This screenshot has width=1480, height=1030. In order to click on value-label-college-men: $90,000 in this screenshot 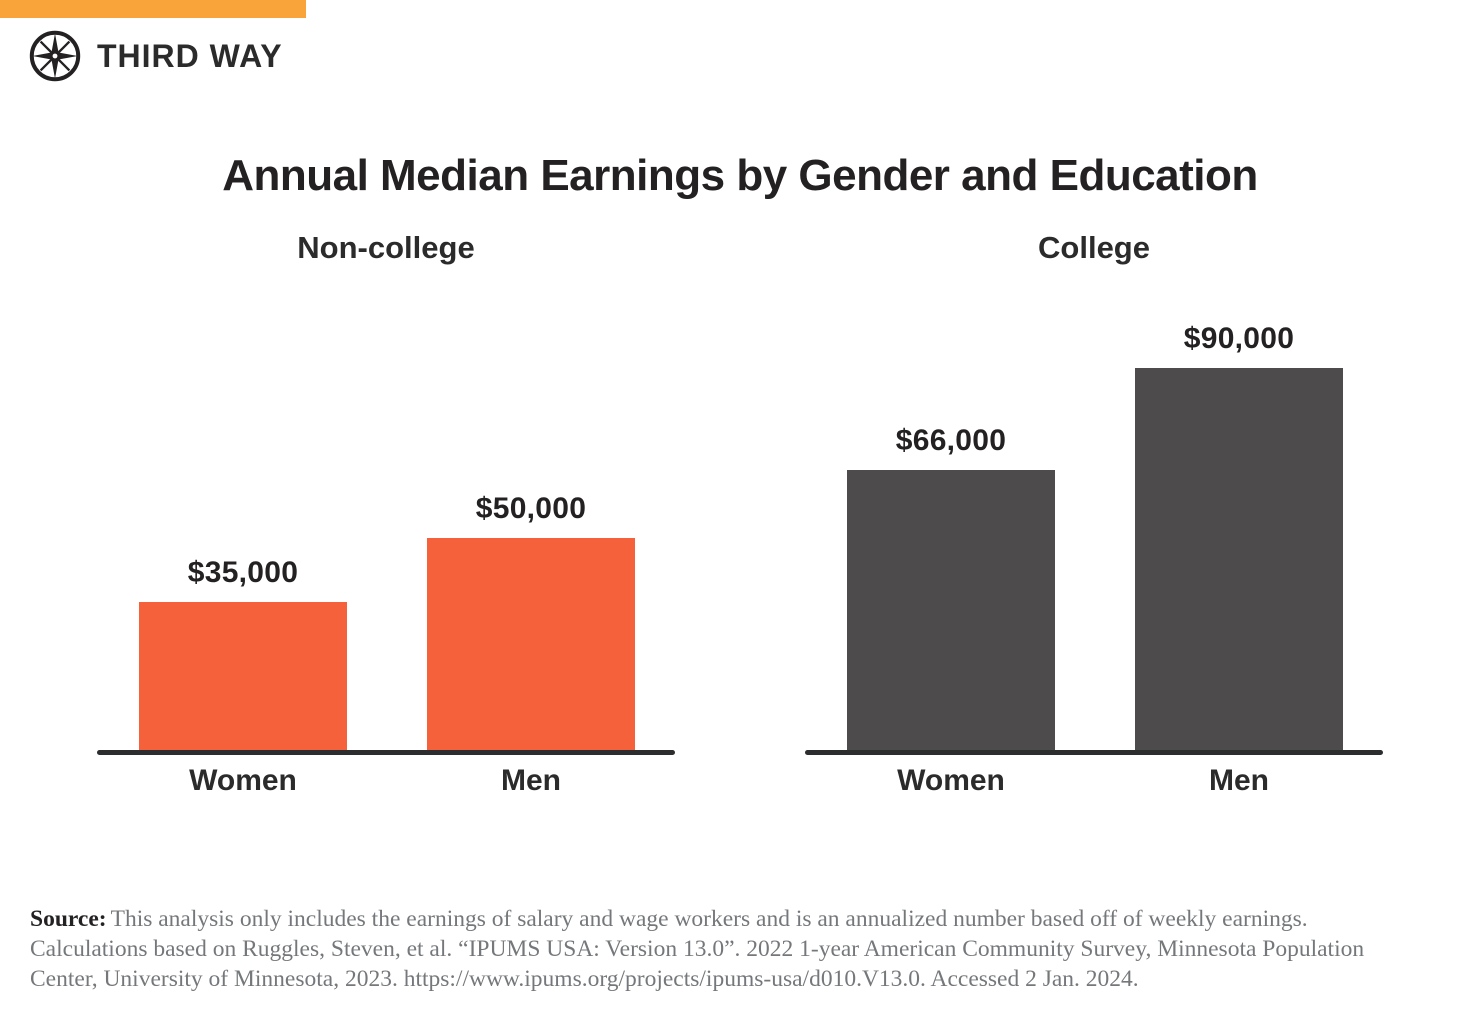, I will do `click(1239, 338)`.